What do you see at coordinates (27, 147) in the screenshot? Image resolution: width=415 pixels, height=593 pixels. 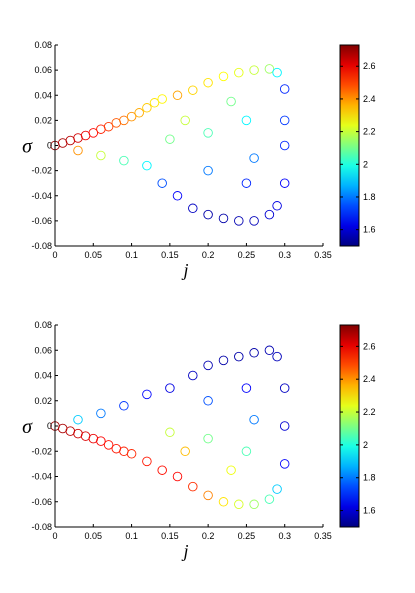 I see `y-axis-label: σ` at bounding box center [27, 147].